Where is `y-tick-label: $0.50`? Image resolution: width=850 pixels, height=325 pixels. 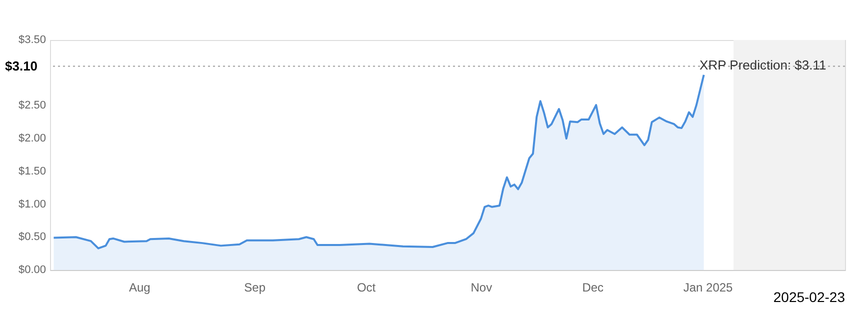 y-tick-label: $0.50 is located at coordinates (32, 237).